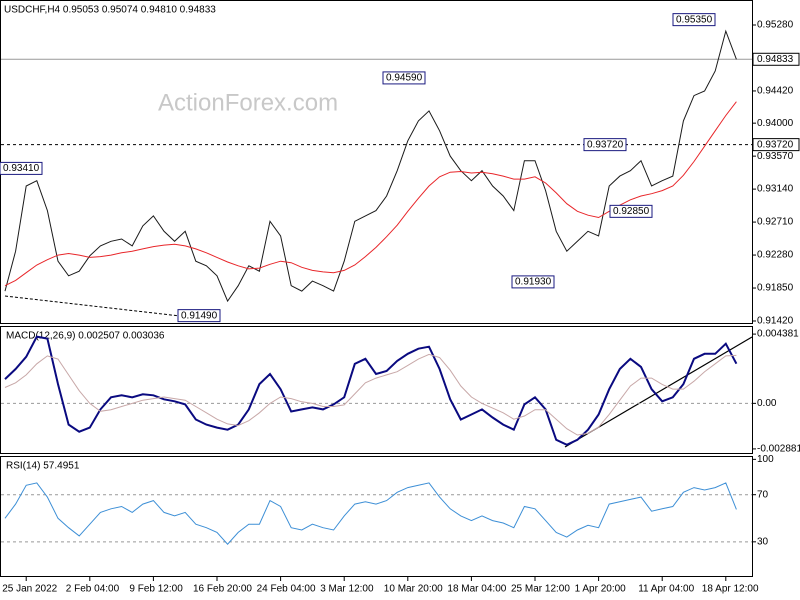 The height and width of the screenshot is (600, 800). I want to click on y-tick-label: 0.93140, so click(775, 189).